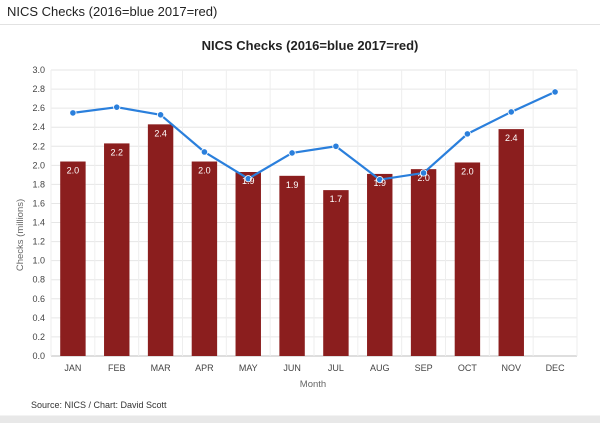  What do you see at coordinates (468, 368) in the screenshot?
I see `x-tick-label: OCT` at bounding box center [468, 368].